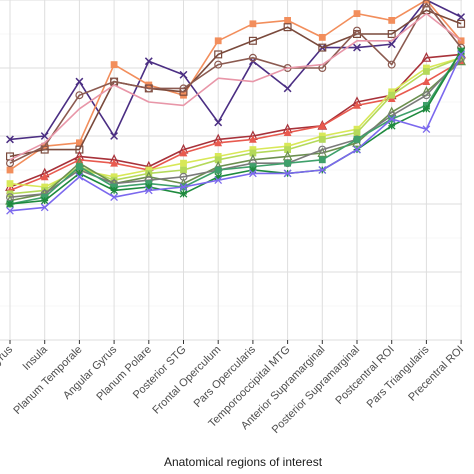  What do you see at coordinates (36, 358) in the screenshot?
I see `x-tick-label: Insula` at bounding box center [36, 358].